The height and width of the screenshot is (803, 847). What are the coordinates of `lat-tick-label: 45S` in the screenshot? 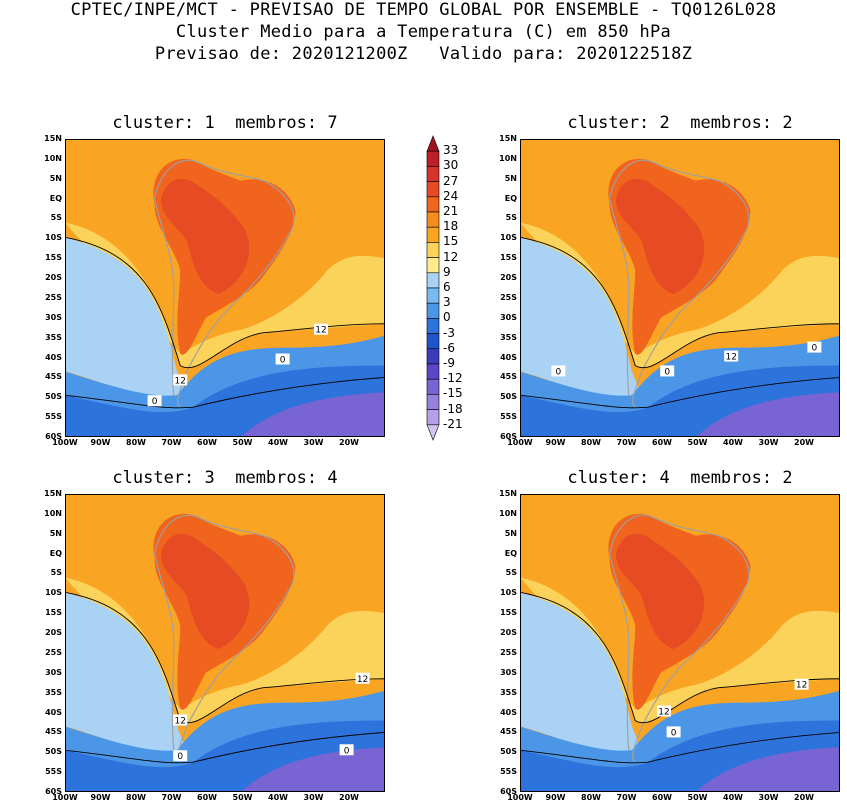 It's located at (508, 377).